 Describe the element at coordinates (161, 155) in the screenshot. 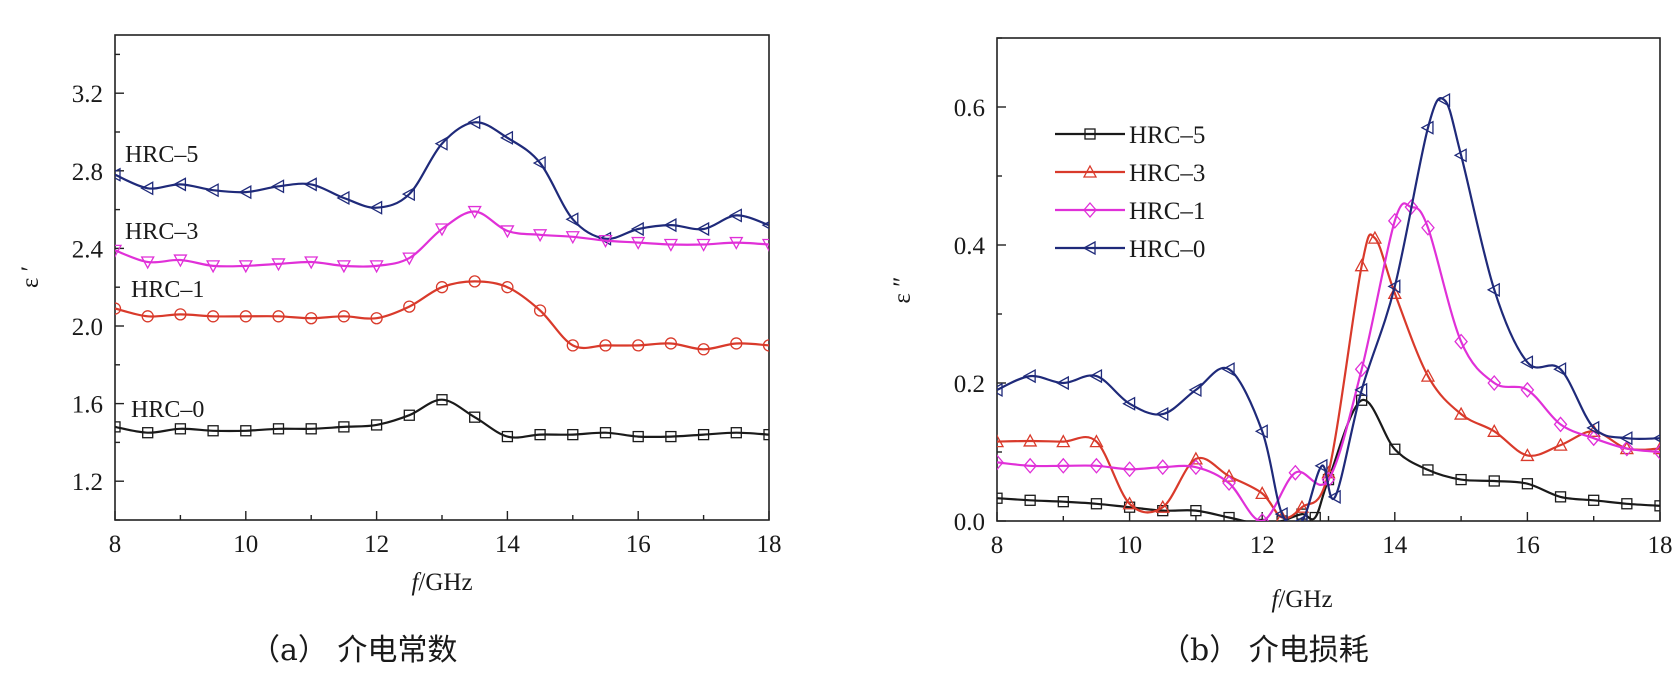

I see `panel-a-label-hrc5: HRC–5` at that location.